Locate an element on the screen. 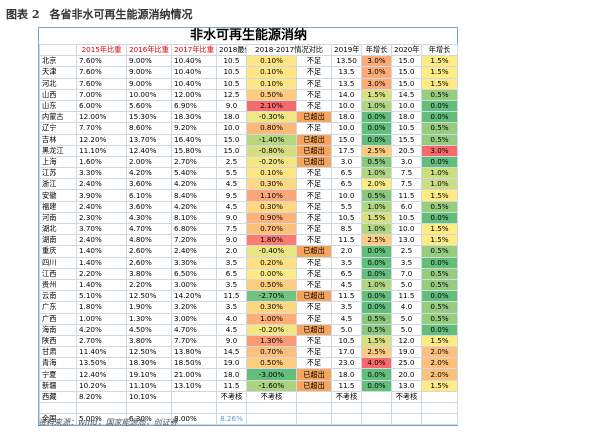  cell: 19.0 is located at coordinates (406, 352).